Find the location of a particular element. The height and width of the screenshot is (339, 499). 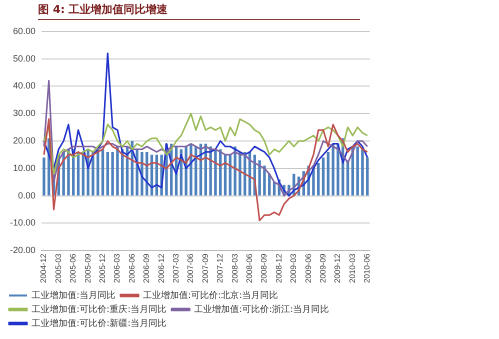

y-tick-label: -10.00 is located at coordinates (23, 223).